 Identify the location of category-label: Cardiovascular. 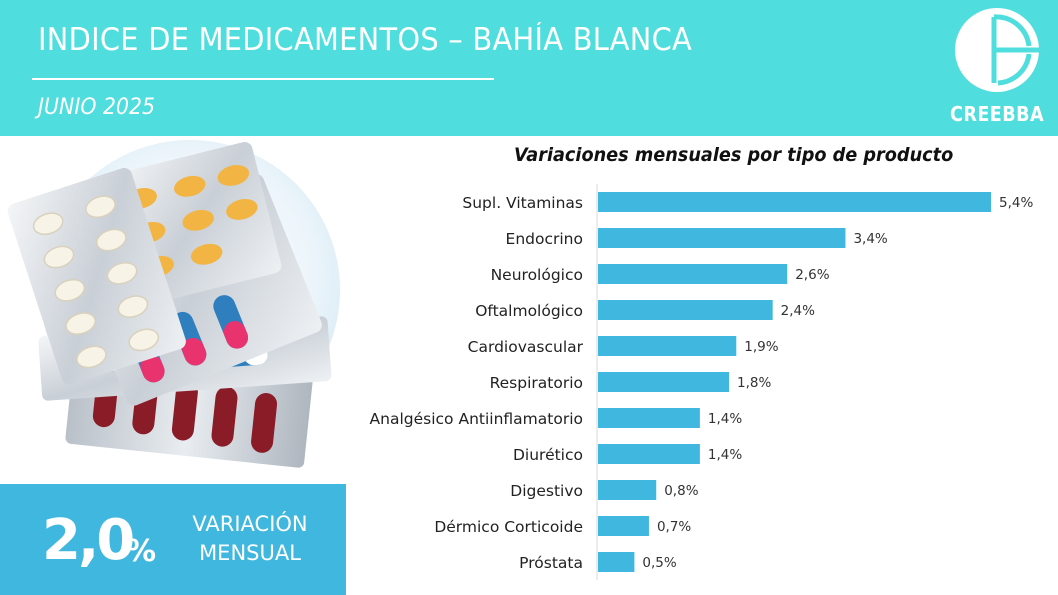
(526, 347).